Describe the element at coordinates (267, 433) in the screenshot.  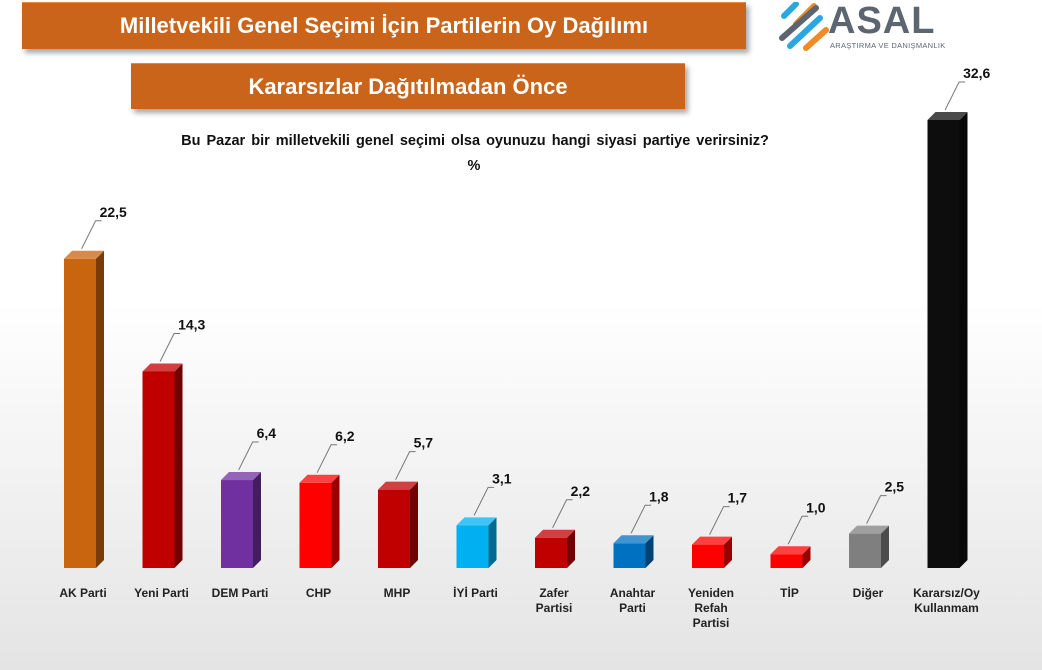
I see `value-label: 6,4` at that location.